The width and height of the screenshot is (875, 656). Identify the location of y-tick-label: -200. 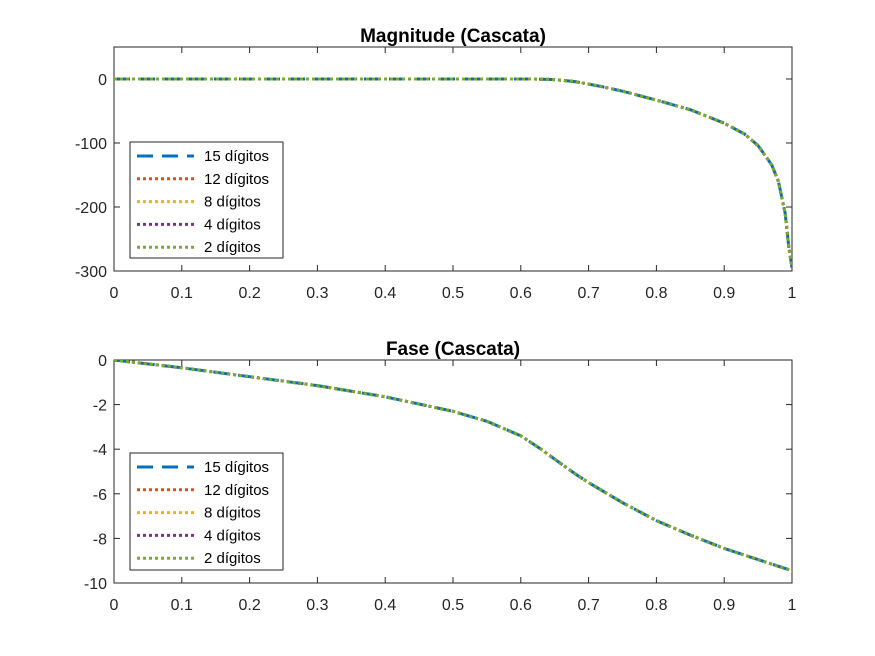
(91, 208).